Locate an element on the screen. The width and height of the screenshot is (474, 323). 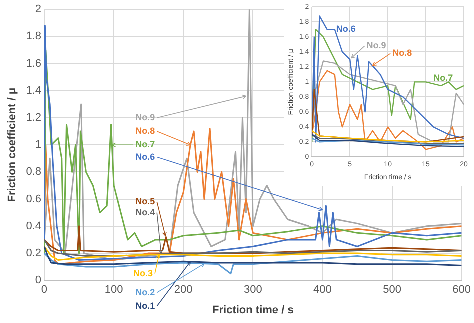
text: No.1 is located at coordinates (146, 305).